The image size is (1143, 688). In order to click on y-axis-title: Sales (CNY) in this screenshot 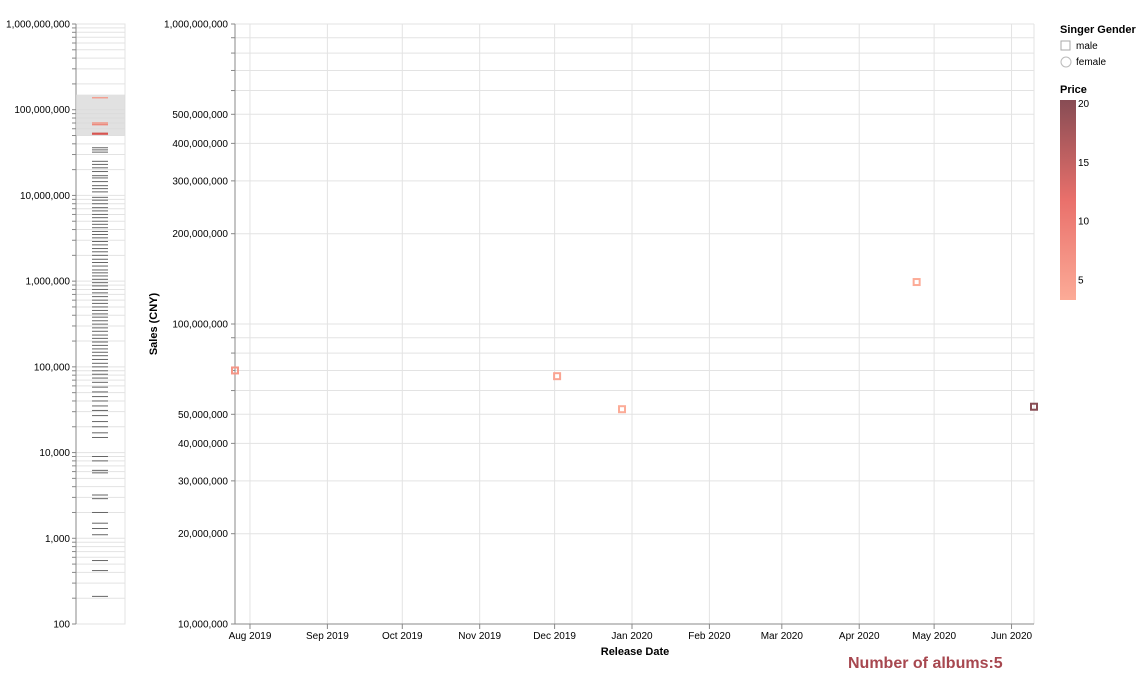, I will do `click(154, 323)`.